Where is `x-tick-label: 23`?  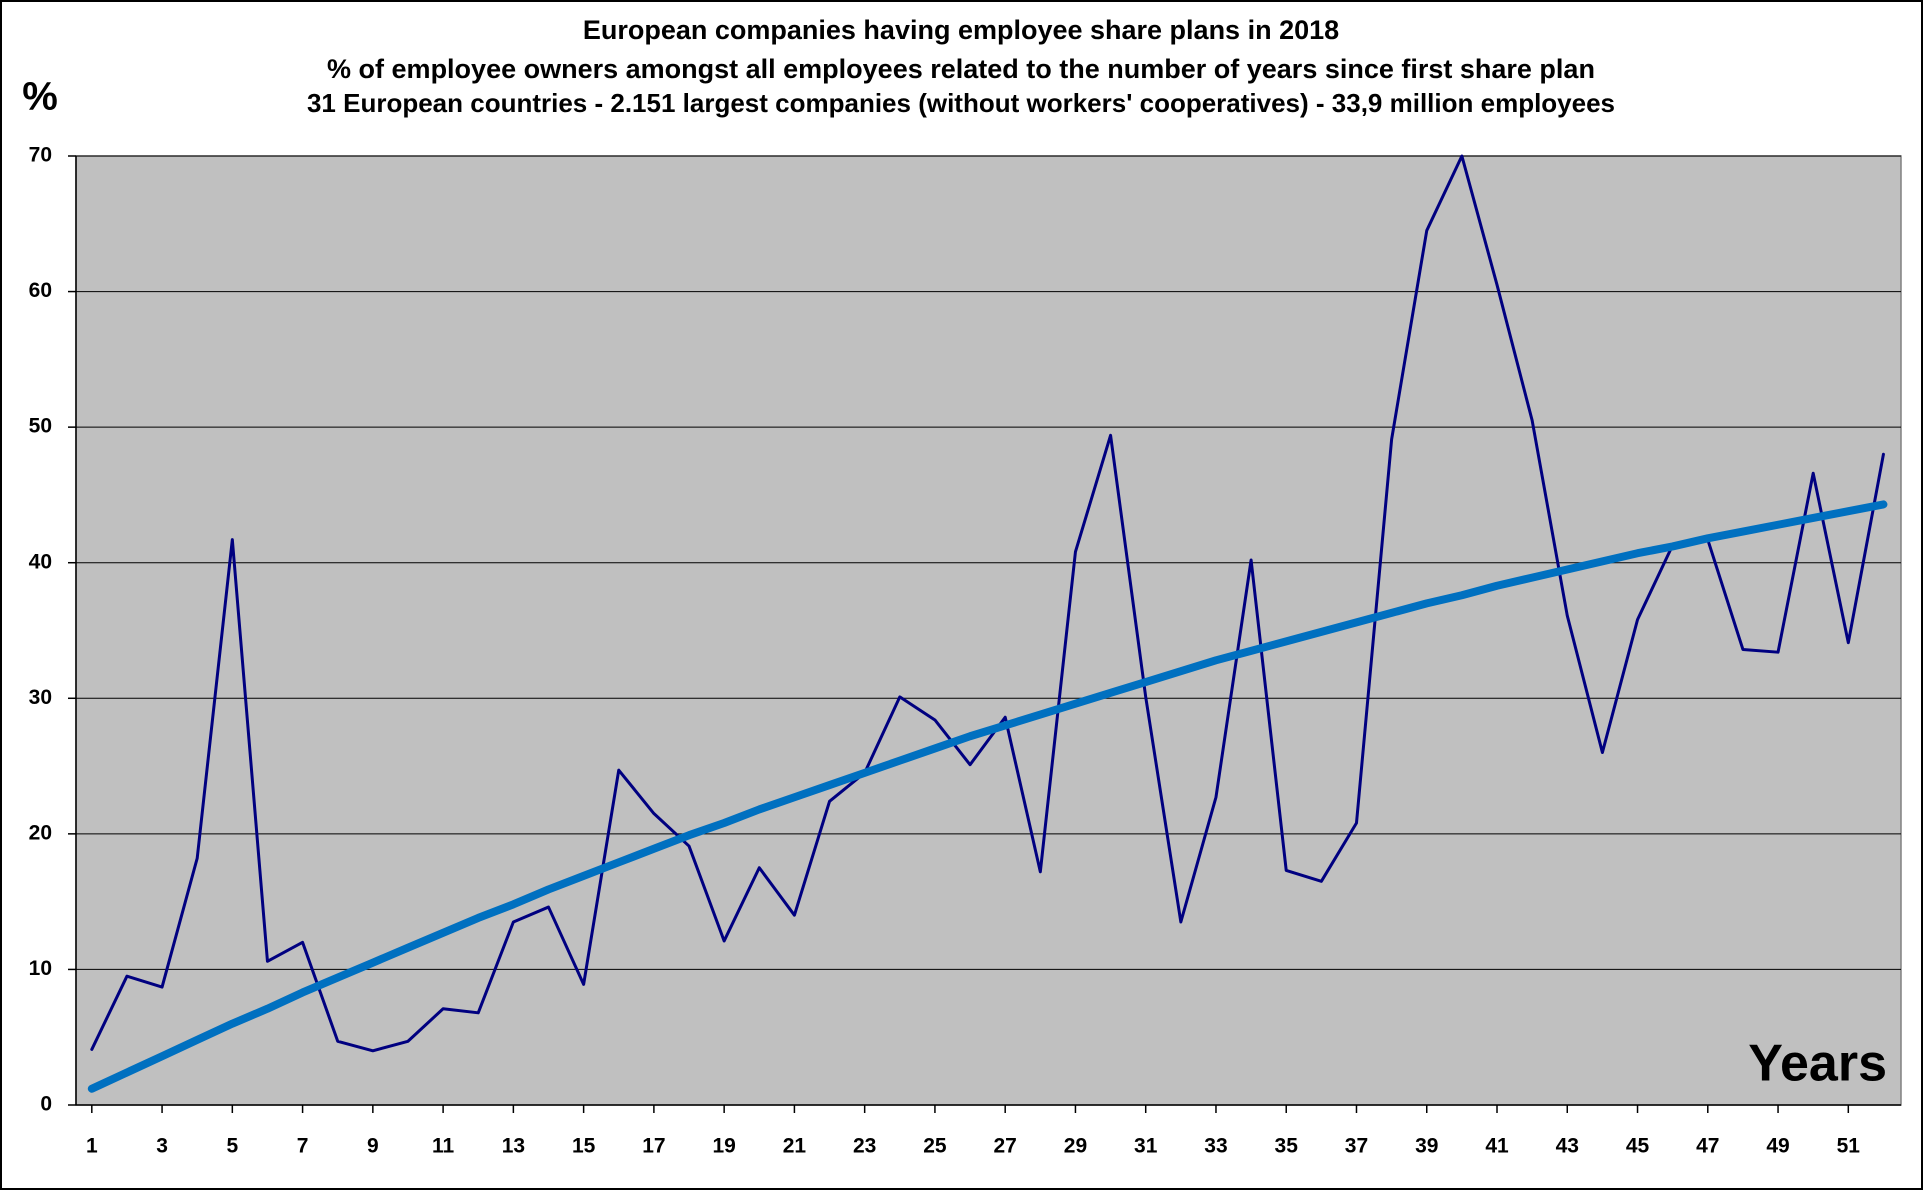
x-tick-label: 23 is located at coordinates (864, 1146).